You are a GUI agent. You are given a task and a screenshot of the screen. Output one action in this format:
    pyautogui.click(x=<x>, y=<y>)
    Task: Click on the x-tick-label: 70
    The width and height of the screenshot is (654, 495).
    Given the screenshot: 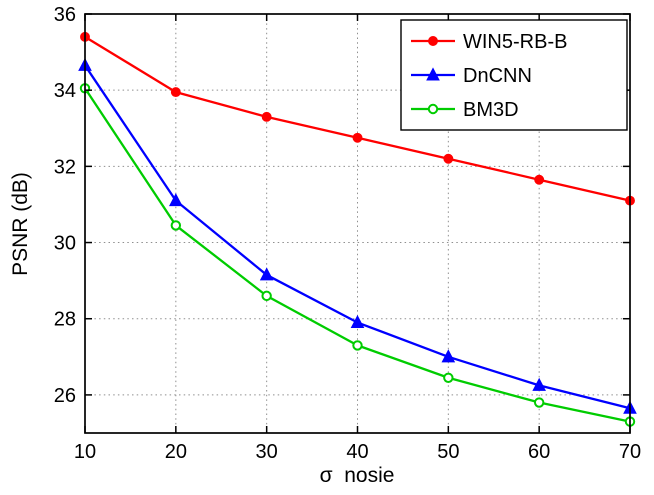 What is the action you would take?
    pyautogui.click(x=630, y=452)
    